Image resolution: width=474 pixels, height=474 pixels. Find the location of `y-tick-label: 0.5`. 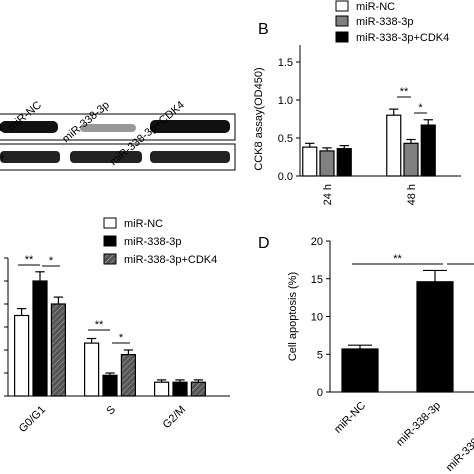

y-tick-label: 0.5 is located at coordinates (285, 139).